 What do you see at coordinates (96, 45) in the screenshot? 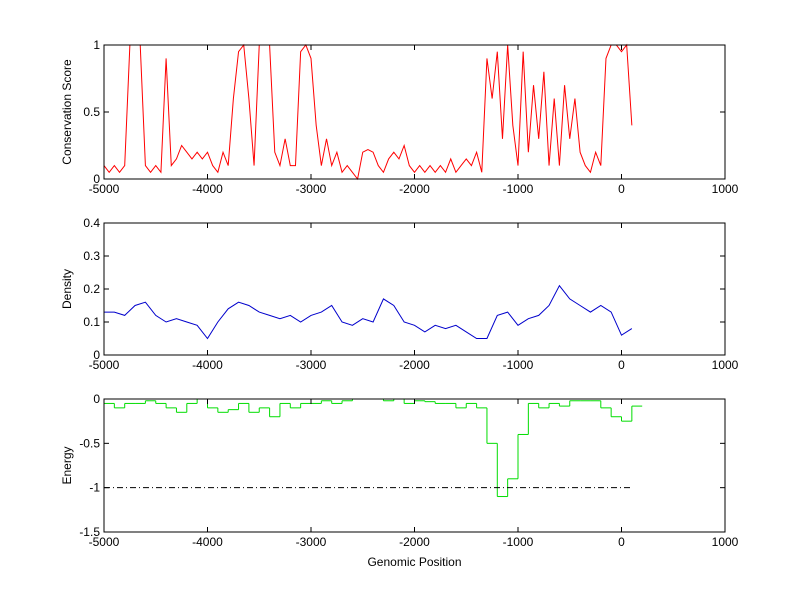
I see `y-tick-label: 1` at bounding box center [96, 45].